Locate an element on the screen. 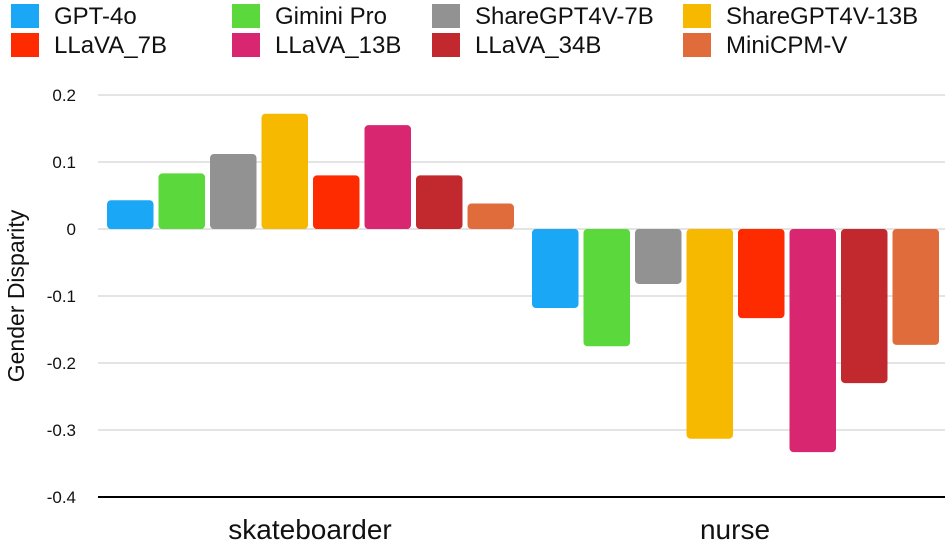 Image resolution: width=947 pixels, height=552 pixels. legend-item-llava-13b: LLaVA_13B is located at coordinates (316, 45).